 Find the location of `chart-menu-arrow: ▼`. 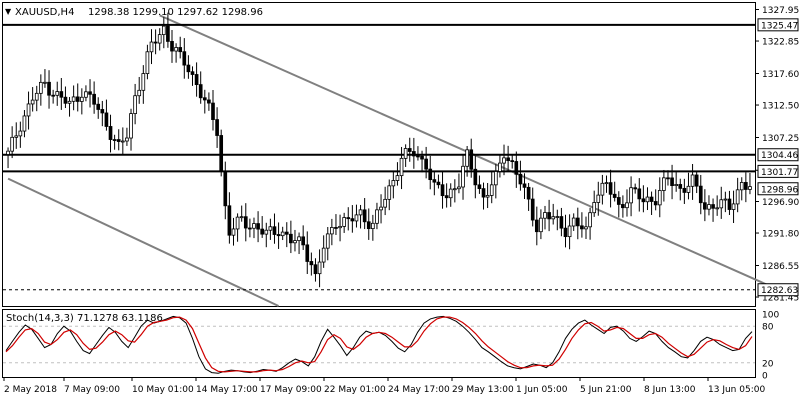

chart-menu-arrow: ▼ is located at coordinates (8, 11).